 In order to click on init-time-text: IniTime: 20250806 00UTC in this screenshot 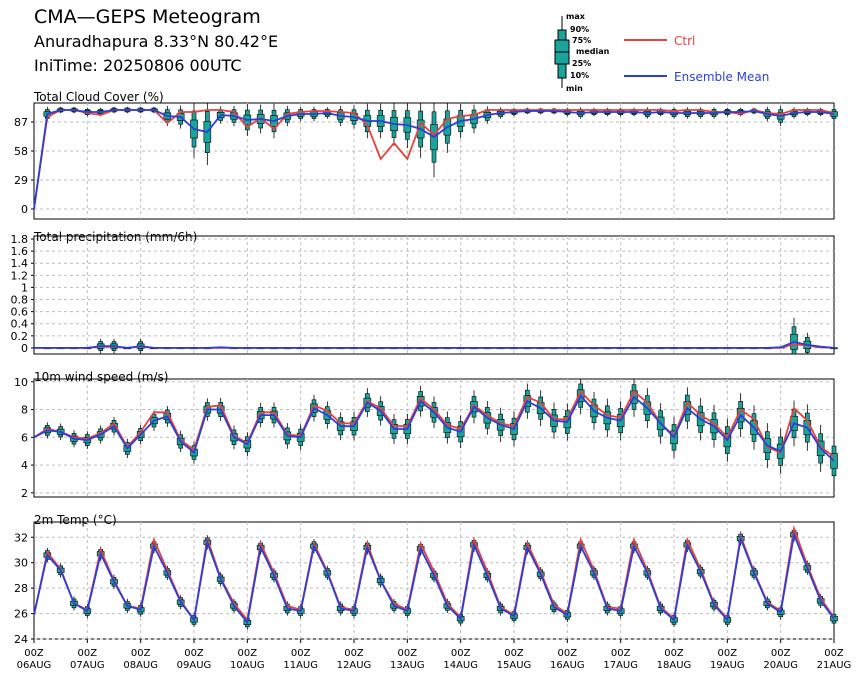, I will do `click(138, 65)`.